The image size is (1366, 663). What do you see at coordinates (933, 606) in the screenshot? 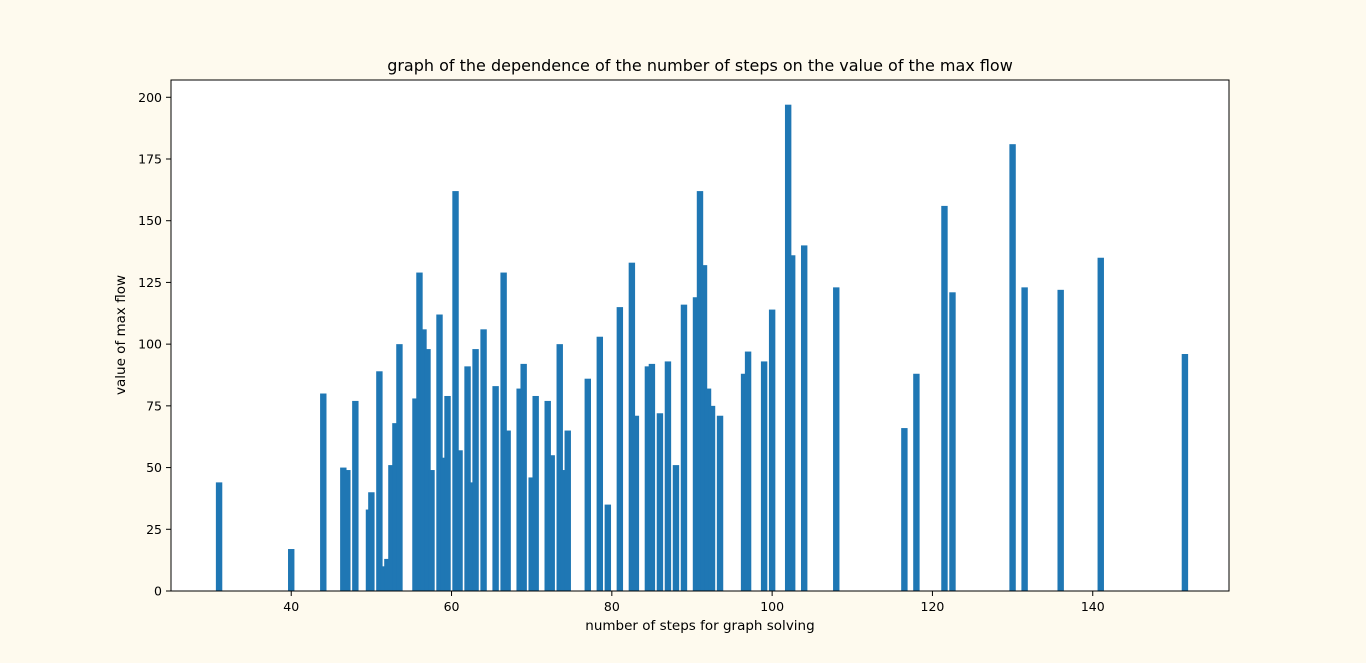
I see `x-tick-label: 120` at bounding box center [933, 606].